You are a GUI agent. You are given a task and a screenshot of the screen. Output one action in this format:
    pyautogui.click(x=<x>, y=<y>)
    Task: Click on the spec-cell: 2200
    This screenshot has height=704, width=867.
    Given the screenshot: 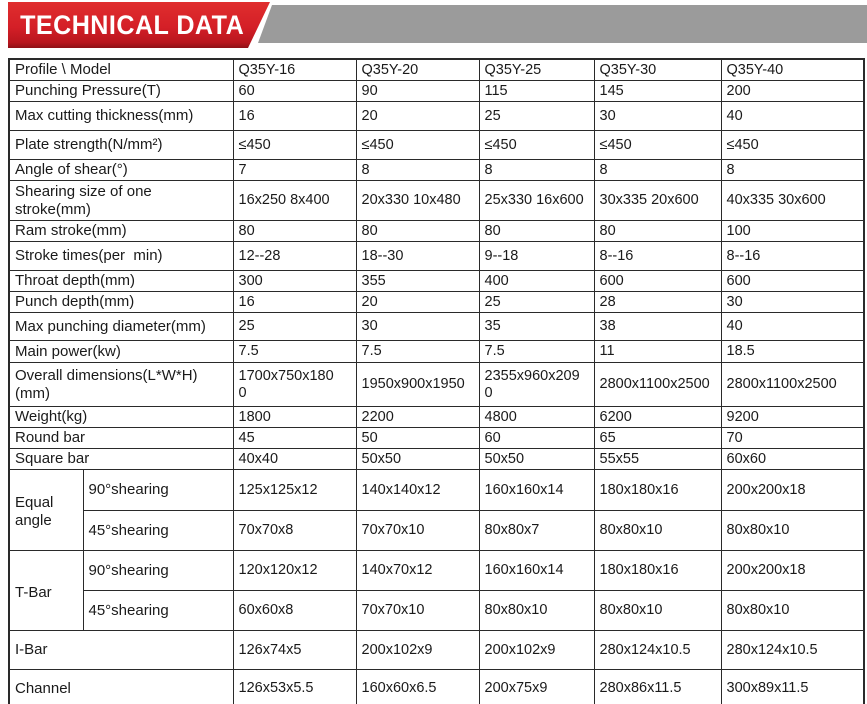 What is the action you would take?
    pyautogui.click(x=417, y=417)
    